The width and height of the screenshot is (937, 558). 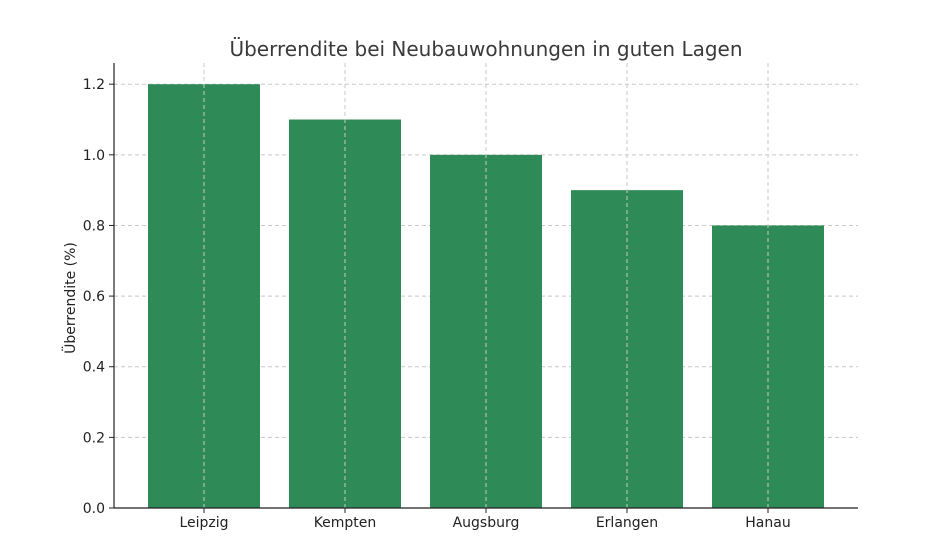 What do you see at coordinates (627, 349) in the screenshot?
I see `bar-erlangen` at bounding box center [627, 349].